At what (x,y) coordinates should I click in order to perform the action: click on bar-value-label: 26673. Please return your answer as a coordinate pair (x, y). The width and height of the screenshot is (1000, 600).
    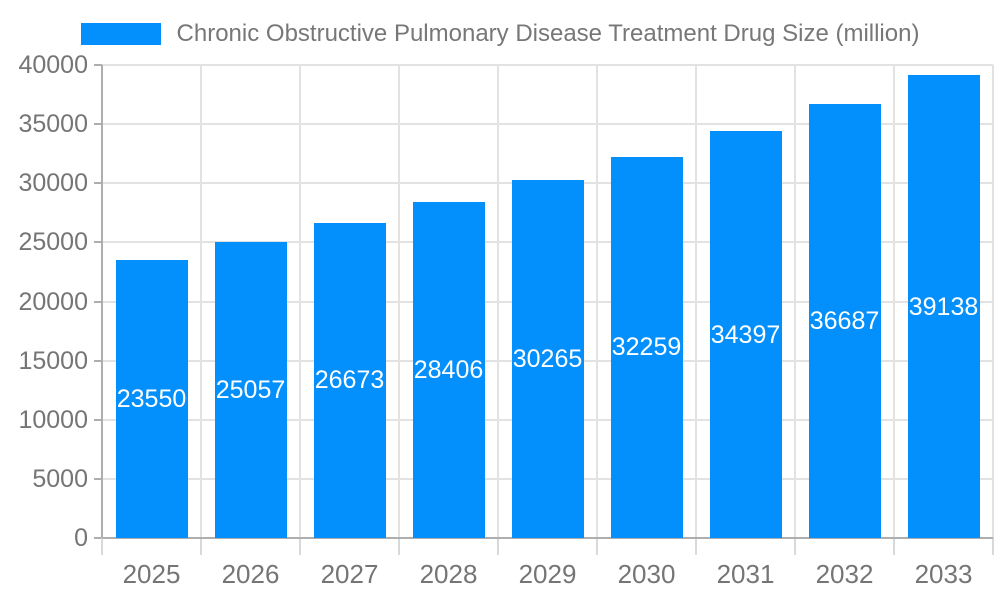
    Looking at the image, I should click on (349, 380).